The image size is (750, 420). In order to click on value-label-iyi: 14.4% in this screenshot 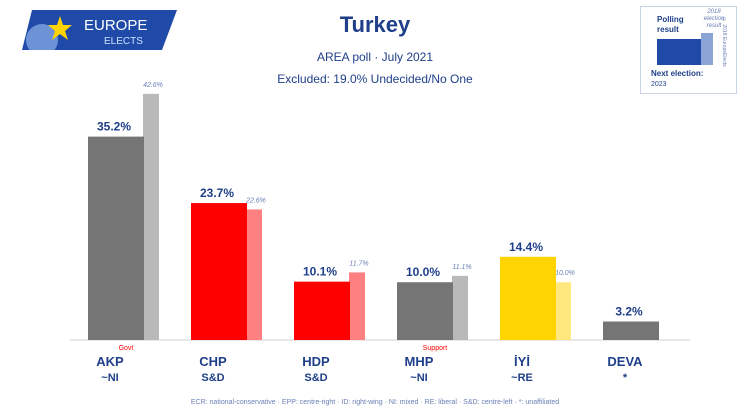, I will do `click(526, 247)`.